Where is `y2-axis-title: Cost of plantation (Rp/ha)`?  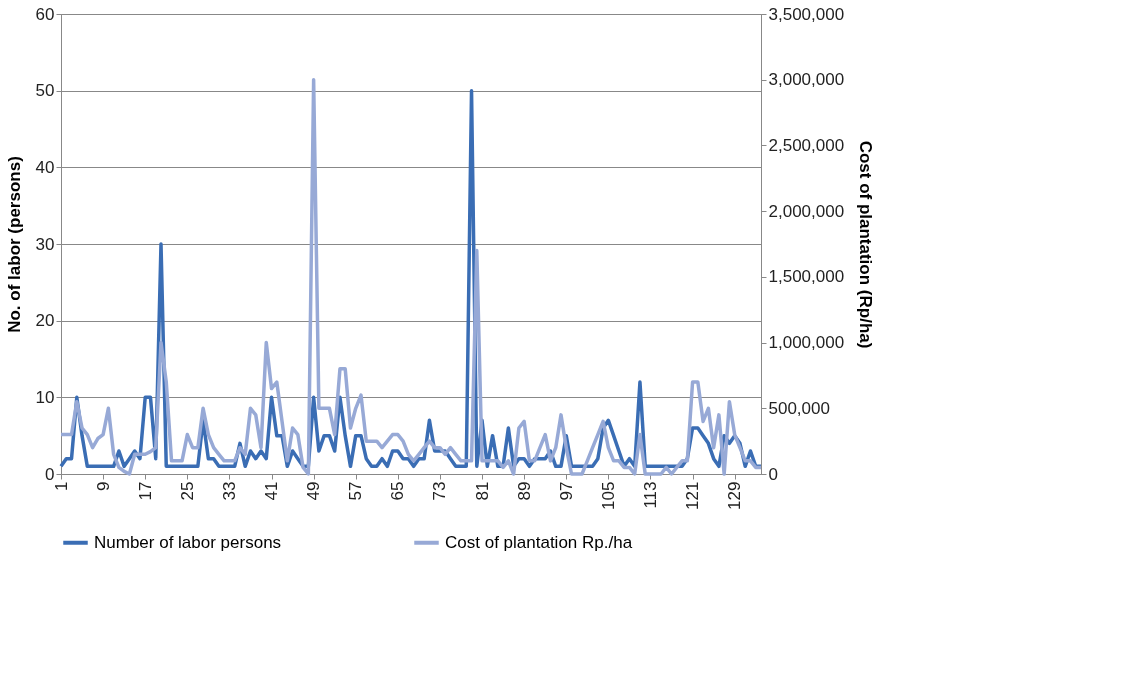 y2-axis-title: Cost of plantation (Rp/ha) is located at coordinates (866, 244).